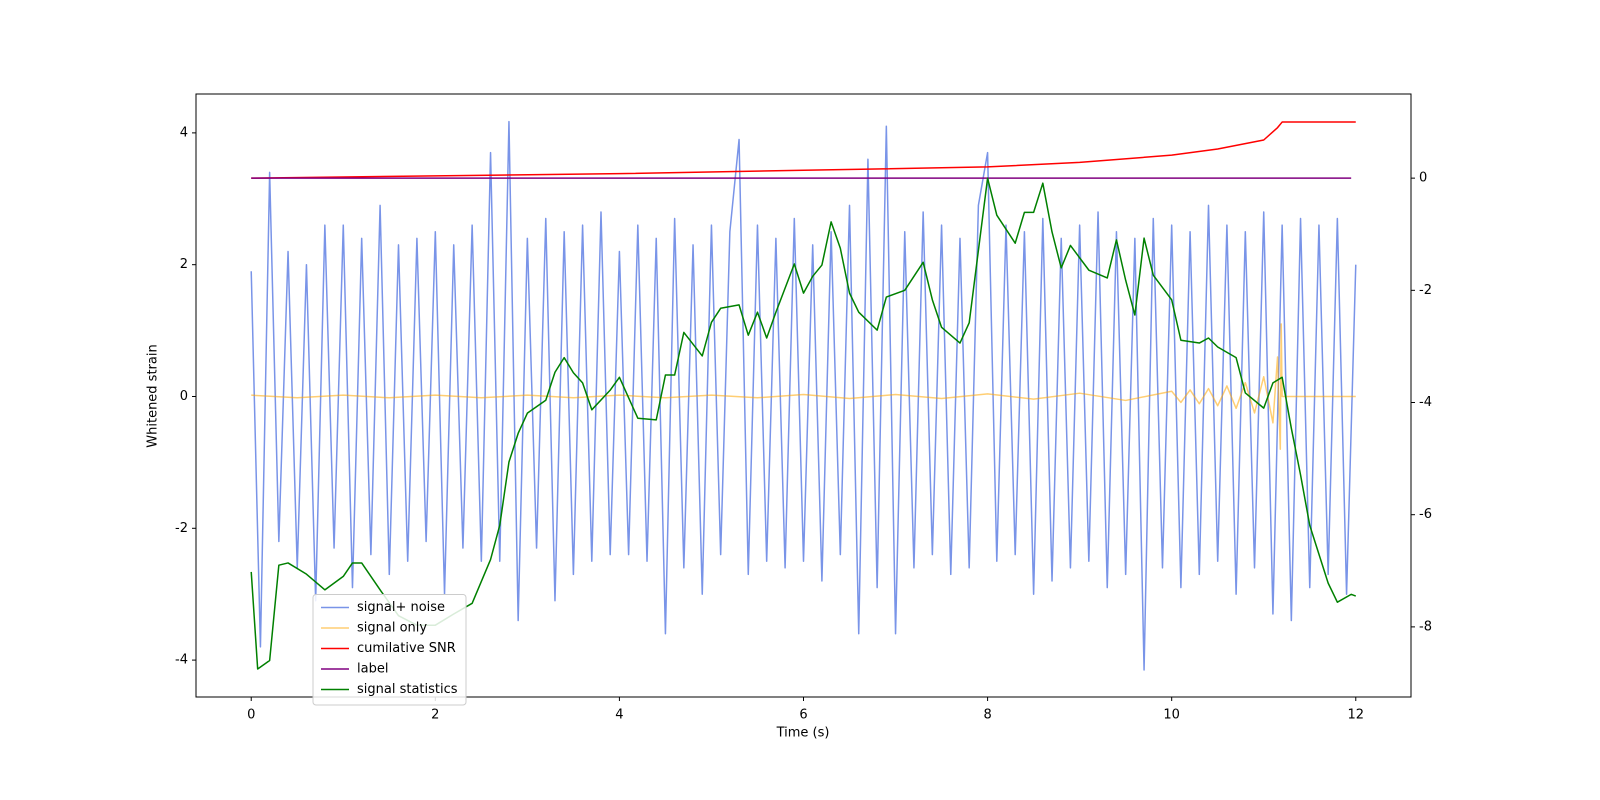 The width and height of the screenshot is (1600, 800). I want to click on x-tick-label: 6, so click(803, 715).